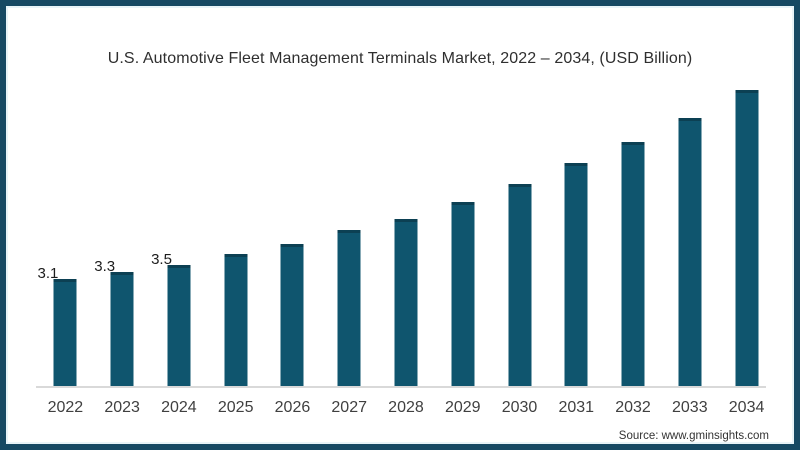 This screenshot has height=450, width=800. Describe the element at coordinates (519, 285) in the screenshot. I see `bar-2030` at that location.